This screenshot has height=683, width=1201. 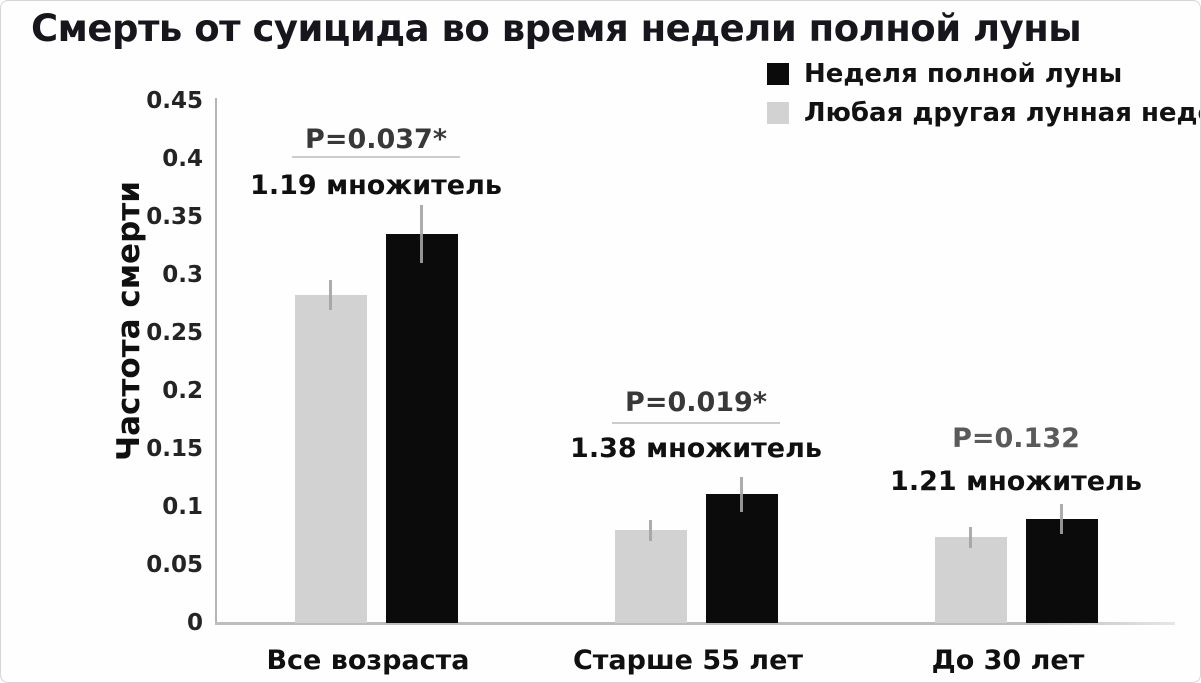 I want to click on x-category-label-2: До 30 лет, so click(x=1008, y=660).